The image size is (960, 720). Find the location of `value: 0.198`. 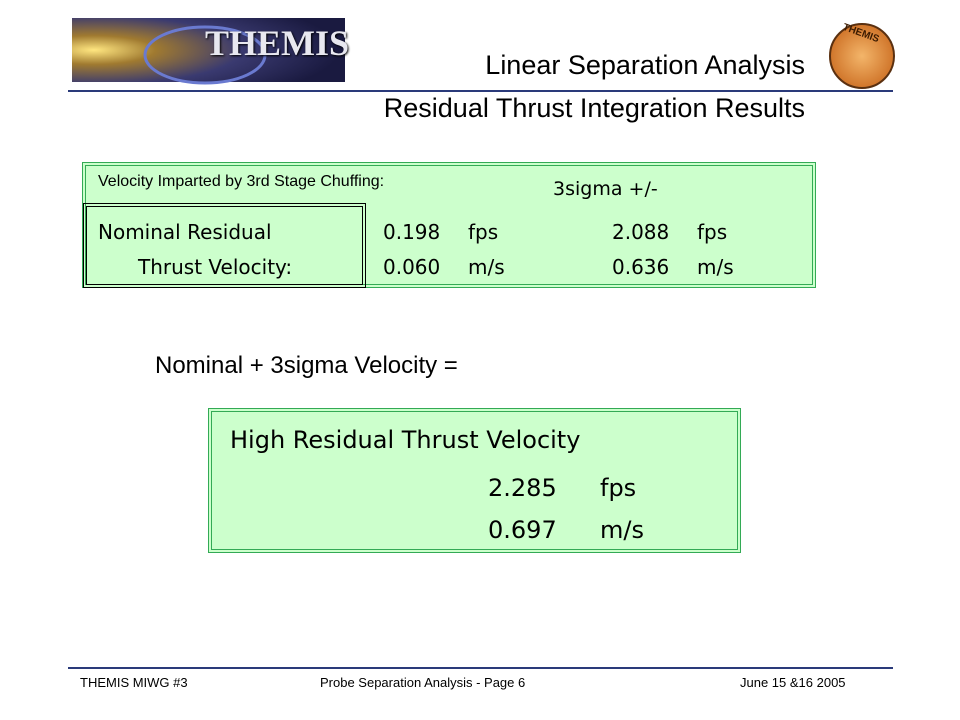

value: 0.198 is located at coordinates (412, 232).